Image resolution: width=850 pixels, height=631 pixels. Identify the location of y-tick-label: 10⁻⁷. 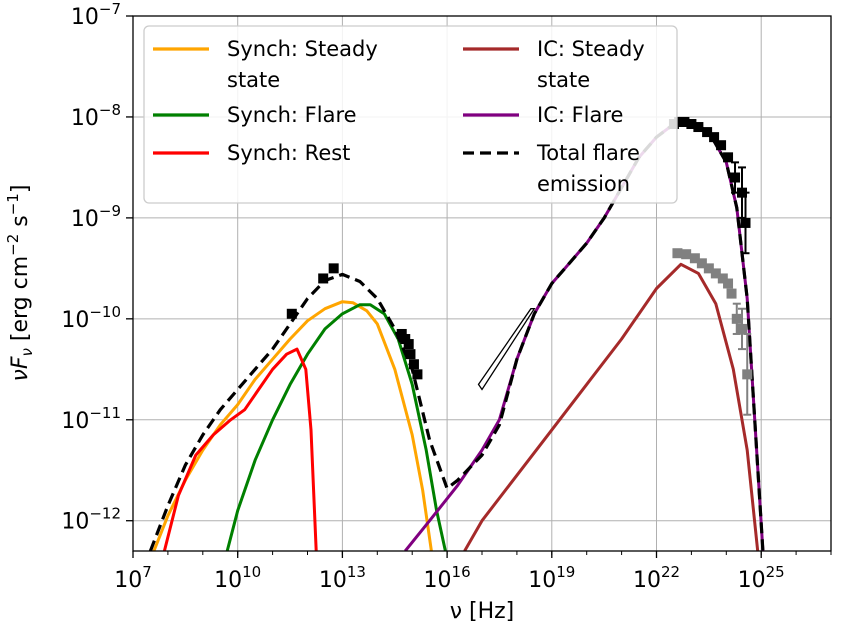
(96, 15).